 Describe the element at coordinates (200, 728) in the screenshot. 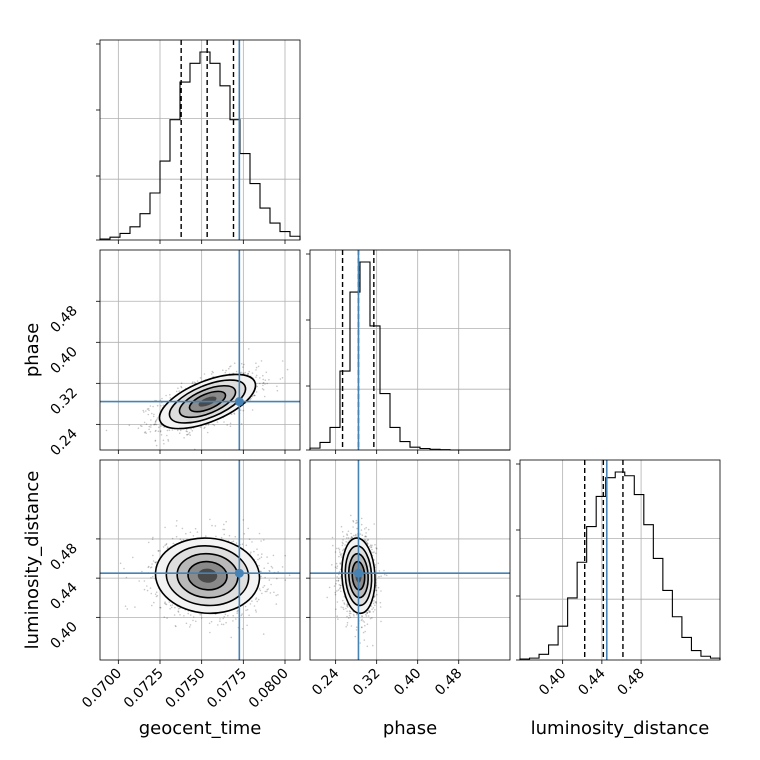

I see `x-axis-label-geocent_time: geocent_time` at that location.